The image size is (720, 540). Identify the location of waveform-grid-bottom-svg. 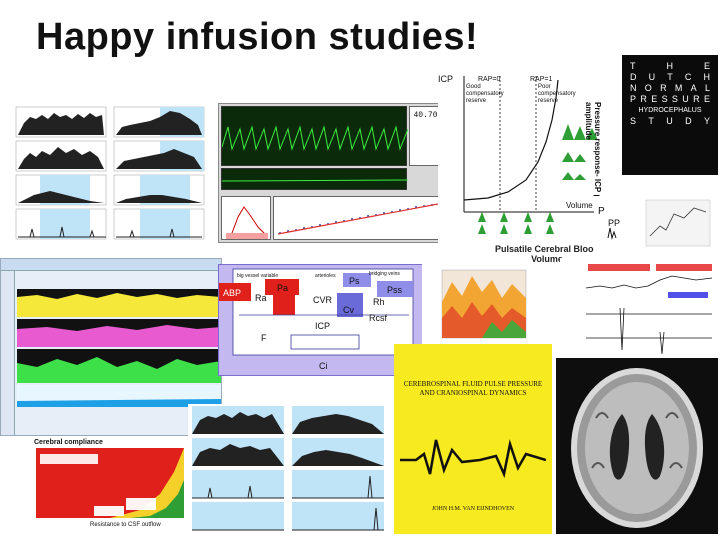
(288, 468).